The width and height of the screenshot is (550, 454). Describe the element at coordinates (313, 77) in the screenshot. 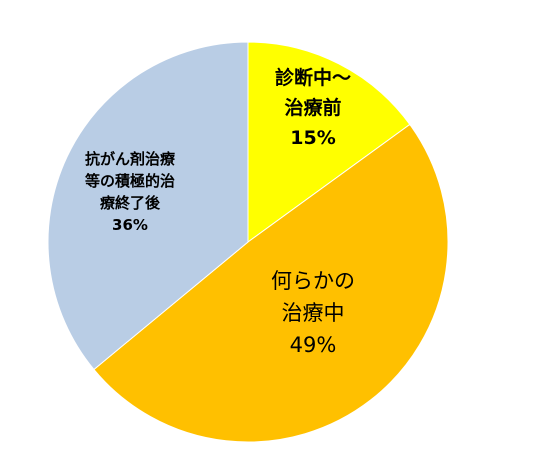

I see `label-line: 診断中～` at that location.